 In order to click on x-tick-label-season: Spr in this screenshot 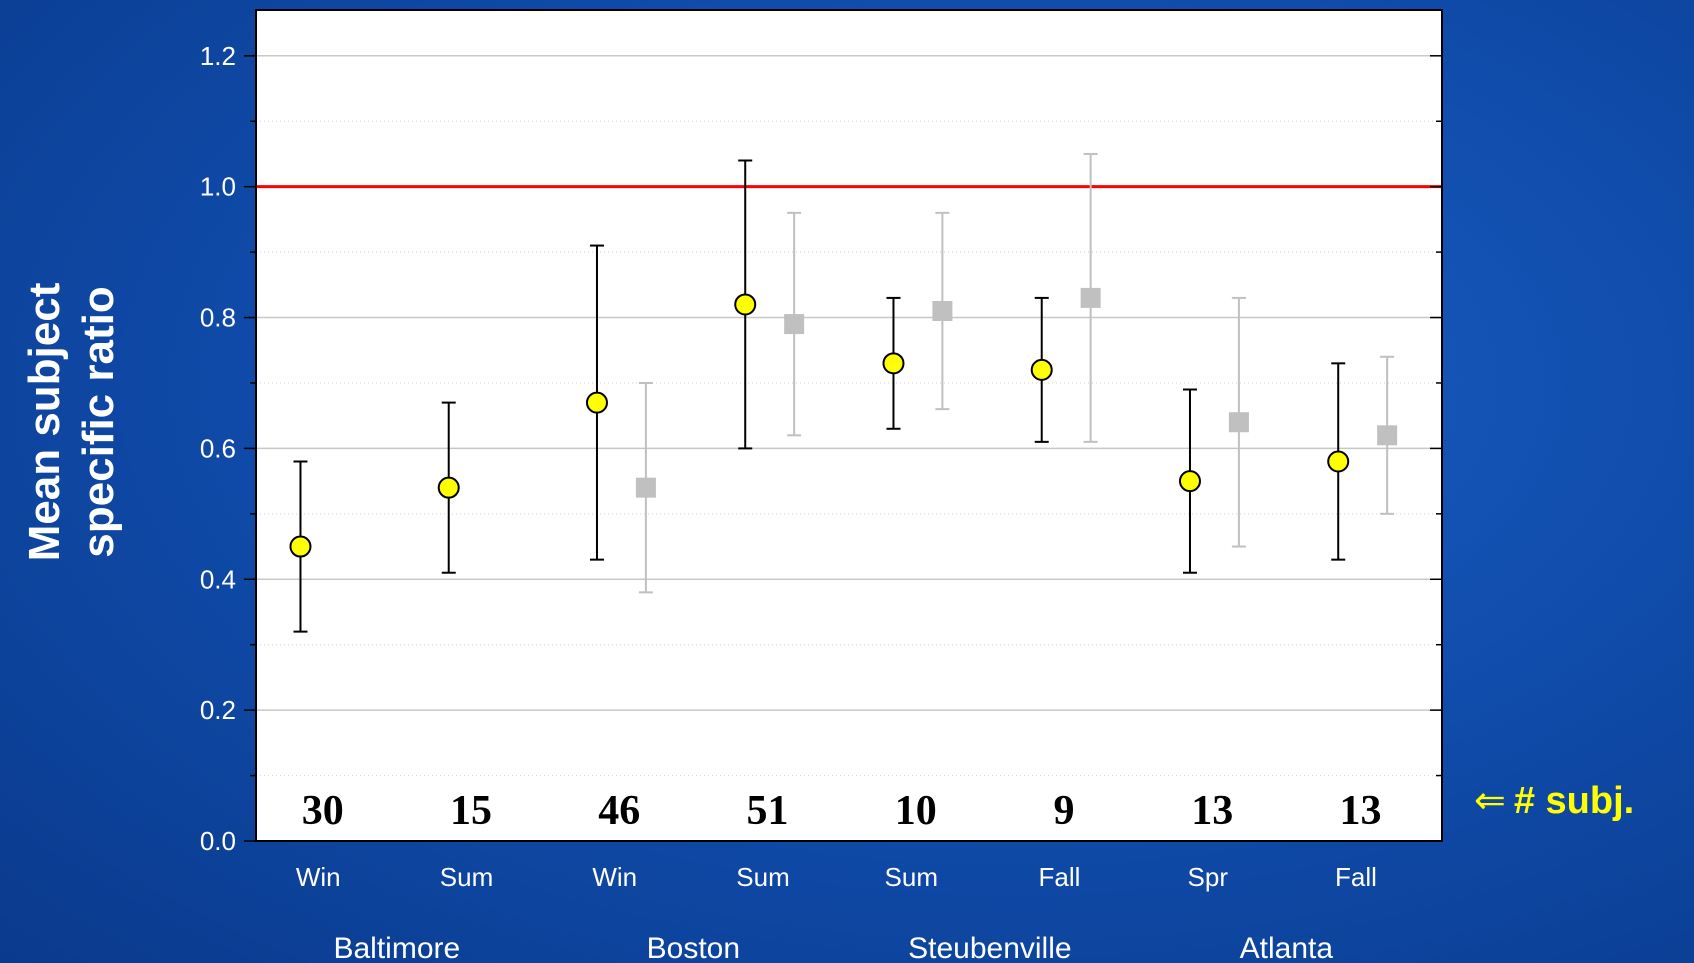, I will do `click(1208, 877)`.